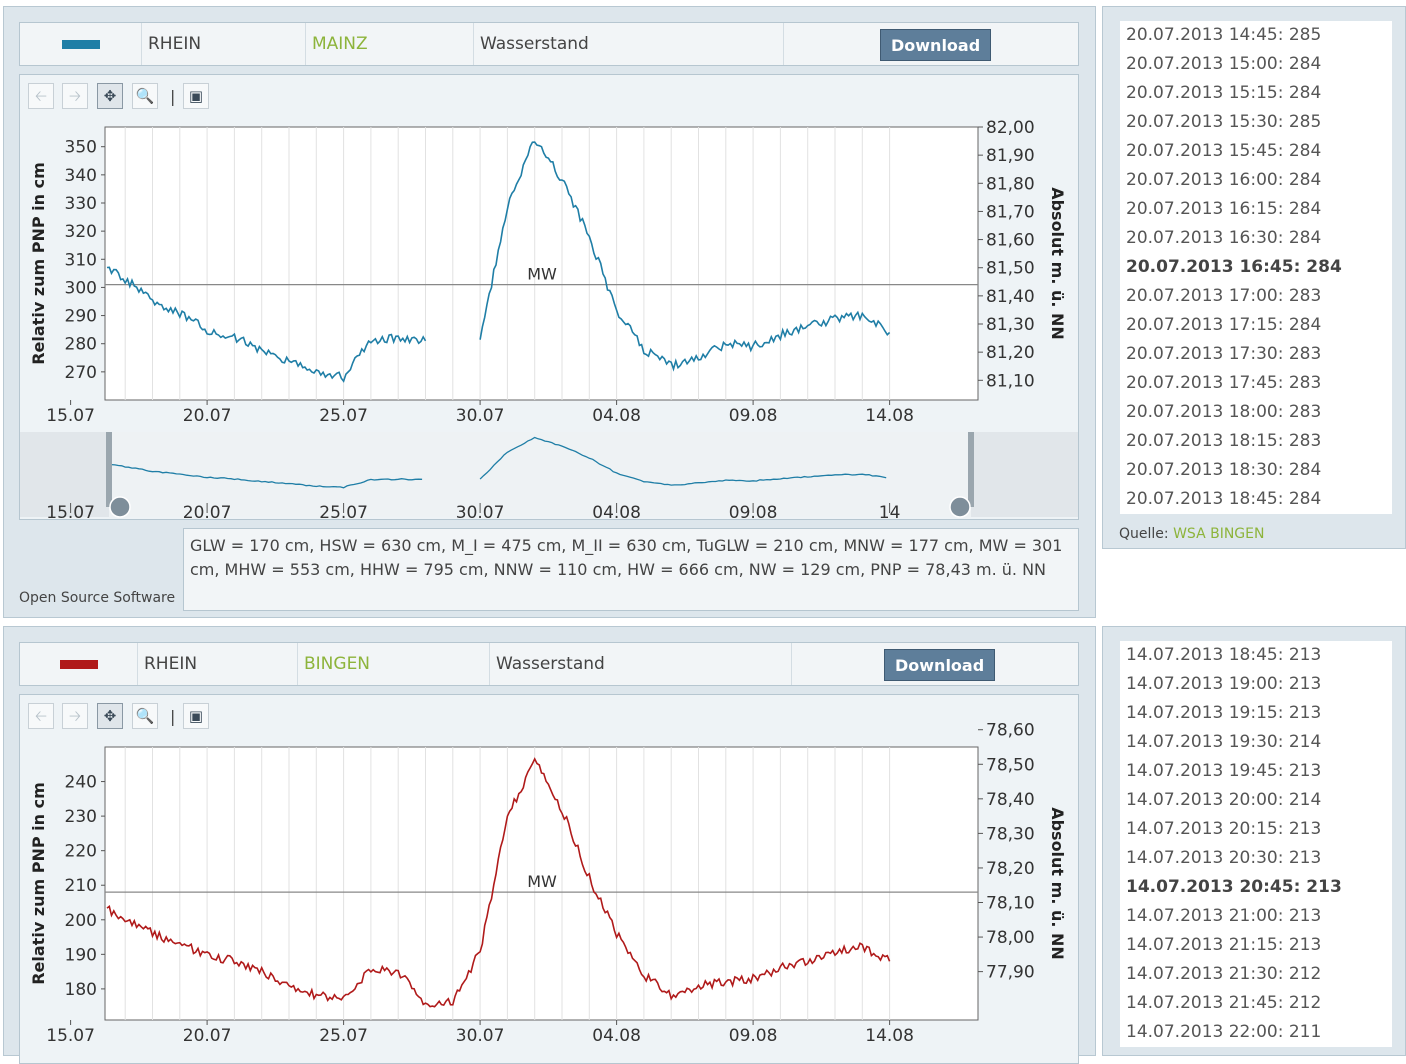 The height and width of the screenshot is (1064, 1406). What do you see at coordinates (1224, 325) in the screenshot?
I see `value-list-item: 20.07.2013 17:15: 284` at bounding box center [1224, 325].